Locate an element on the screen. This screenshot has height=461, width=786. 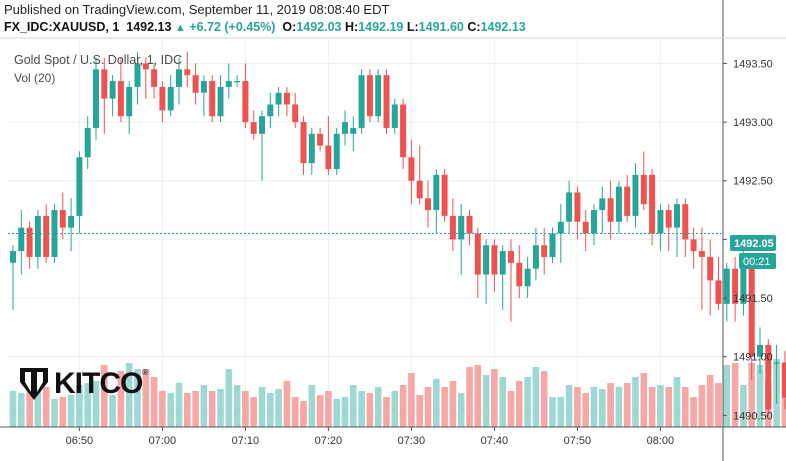
x-tick-label: 07:10 is located at coordinates (246, 441).